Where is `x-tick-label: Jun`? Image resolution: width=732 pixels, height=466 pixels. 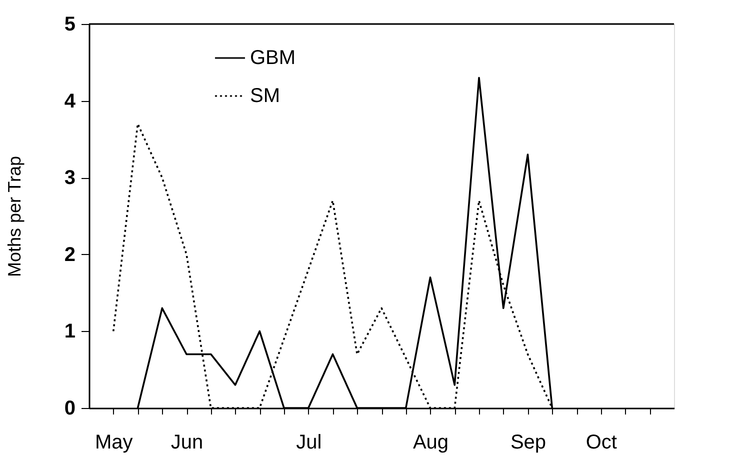 x-tick-label: Jun is located at coordinates (187, 443).